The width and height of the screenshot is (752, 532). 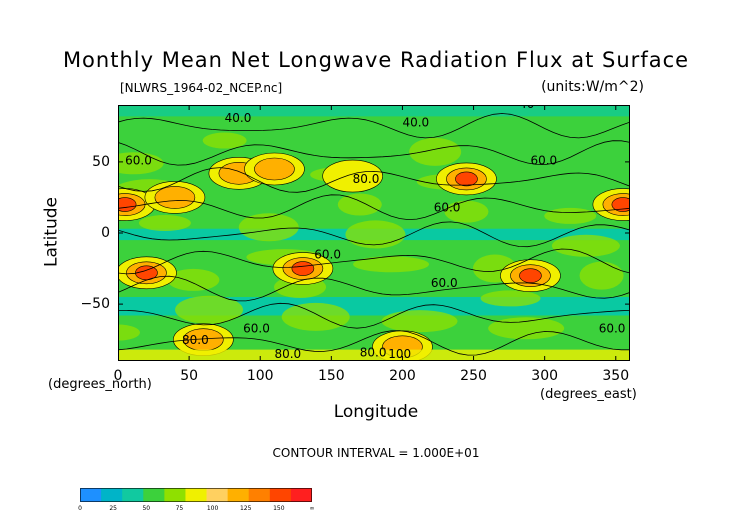 What do you see at coordinates (245, 508) in the screenshot?
I see `legend-tick-label: 125` at bounding box center [245, 508].